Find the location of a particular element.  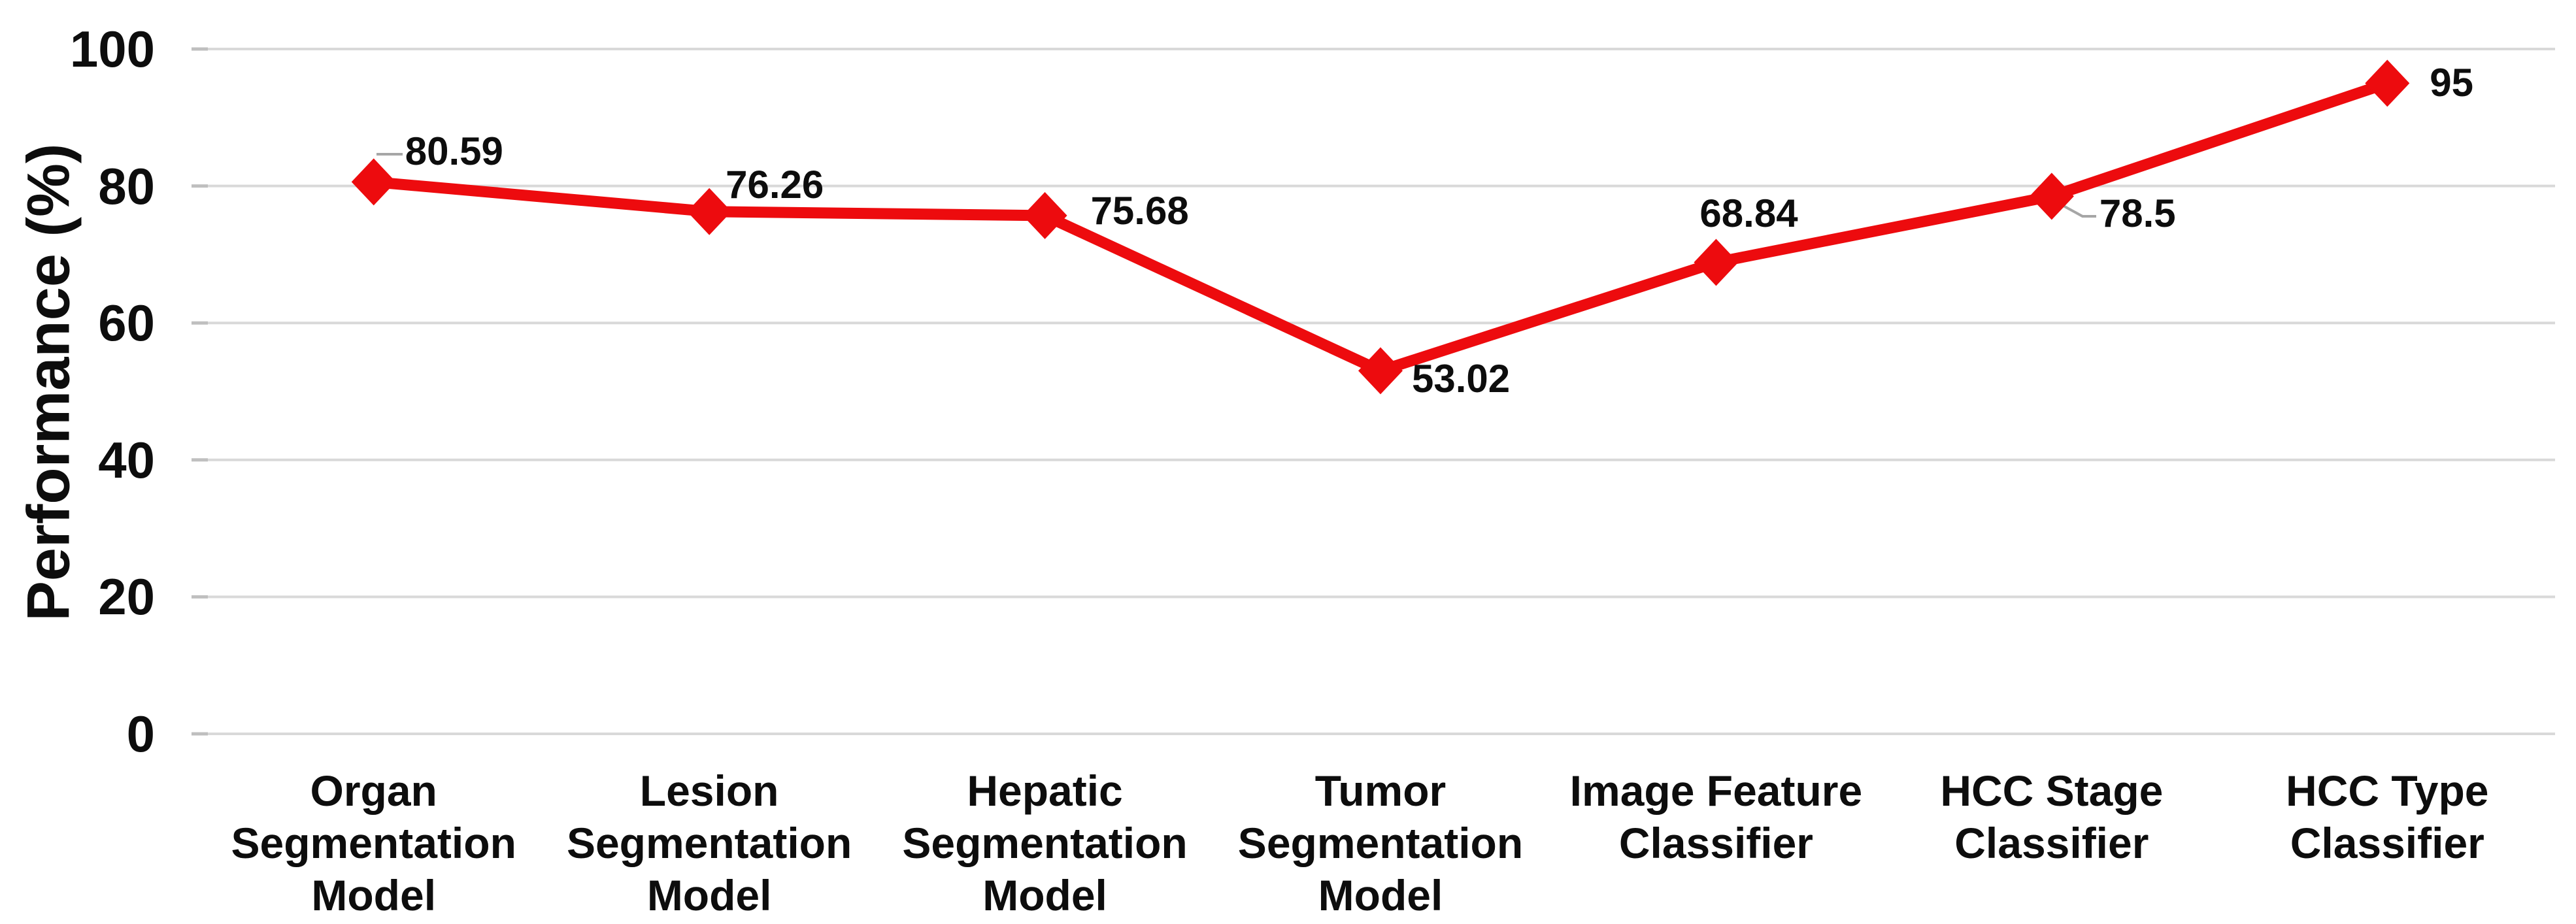

x-category-label: Lesion Segmentation Model is located at coordinates (709, 843).